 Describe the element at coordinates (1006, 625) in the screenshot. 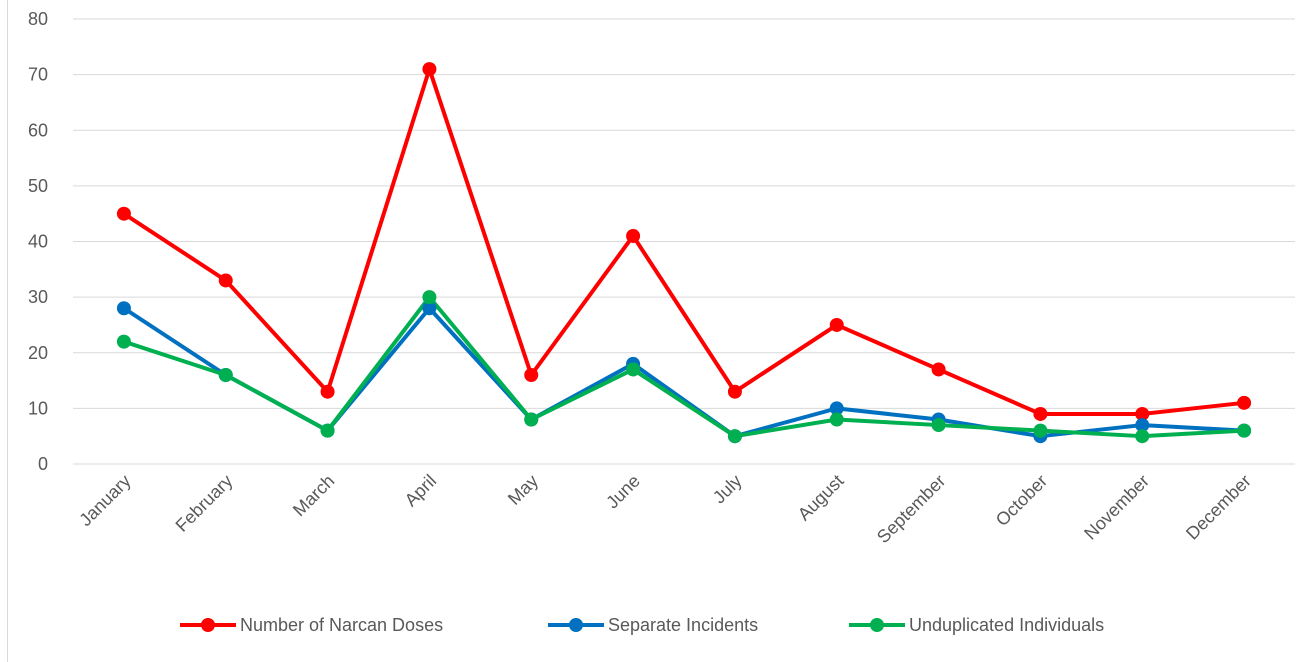

I see `legend-label: Unduplicated Individuals` at that location.